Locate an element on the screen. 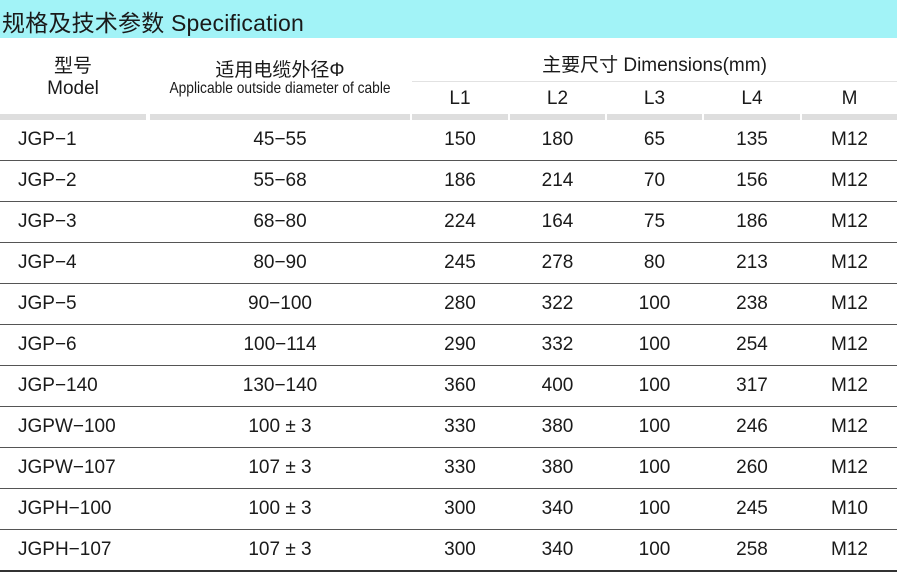  cell-l2: 322 is located at coordinates (557, 303).